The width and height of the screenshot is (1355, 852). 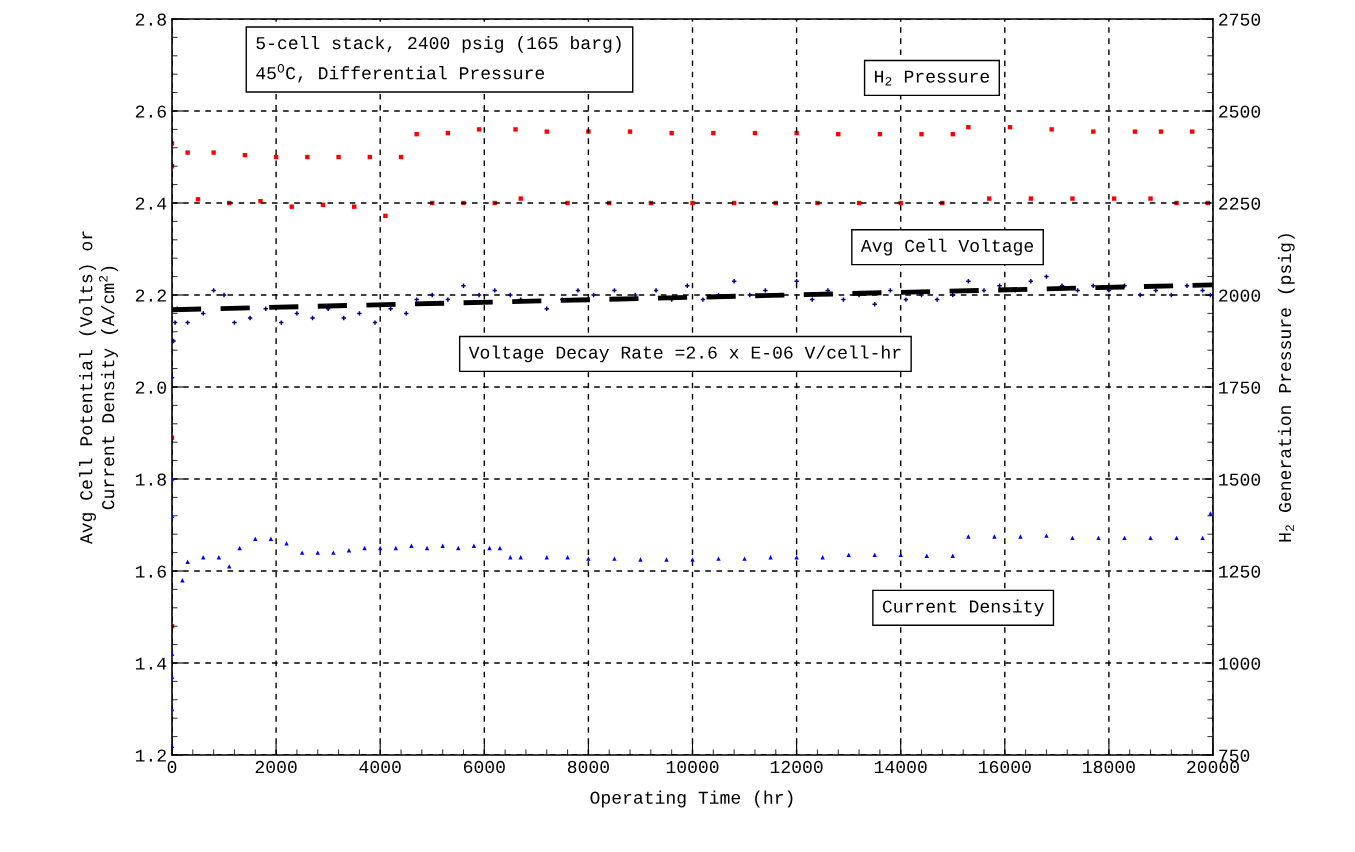 I want to click on annotation: 5-cell stack, 2400 psig (165 barg) 45$^{O}$C, Differential Pressure, so click(x=438, y=59).